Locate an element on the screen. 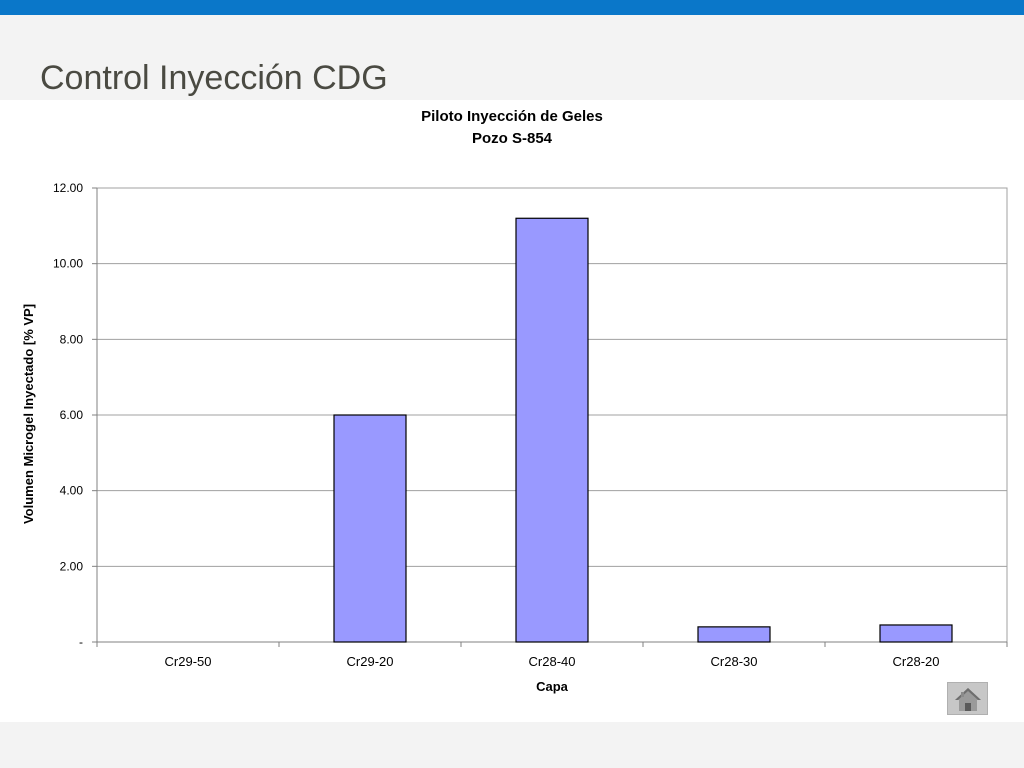 The height and width of the screenshot is (768, 1024). y-axis-title: Volumen Microgel Inyectado [% VP] is located at coordinates (28, 414).